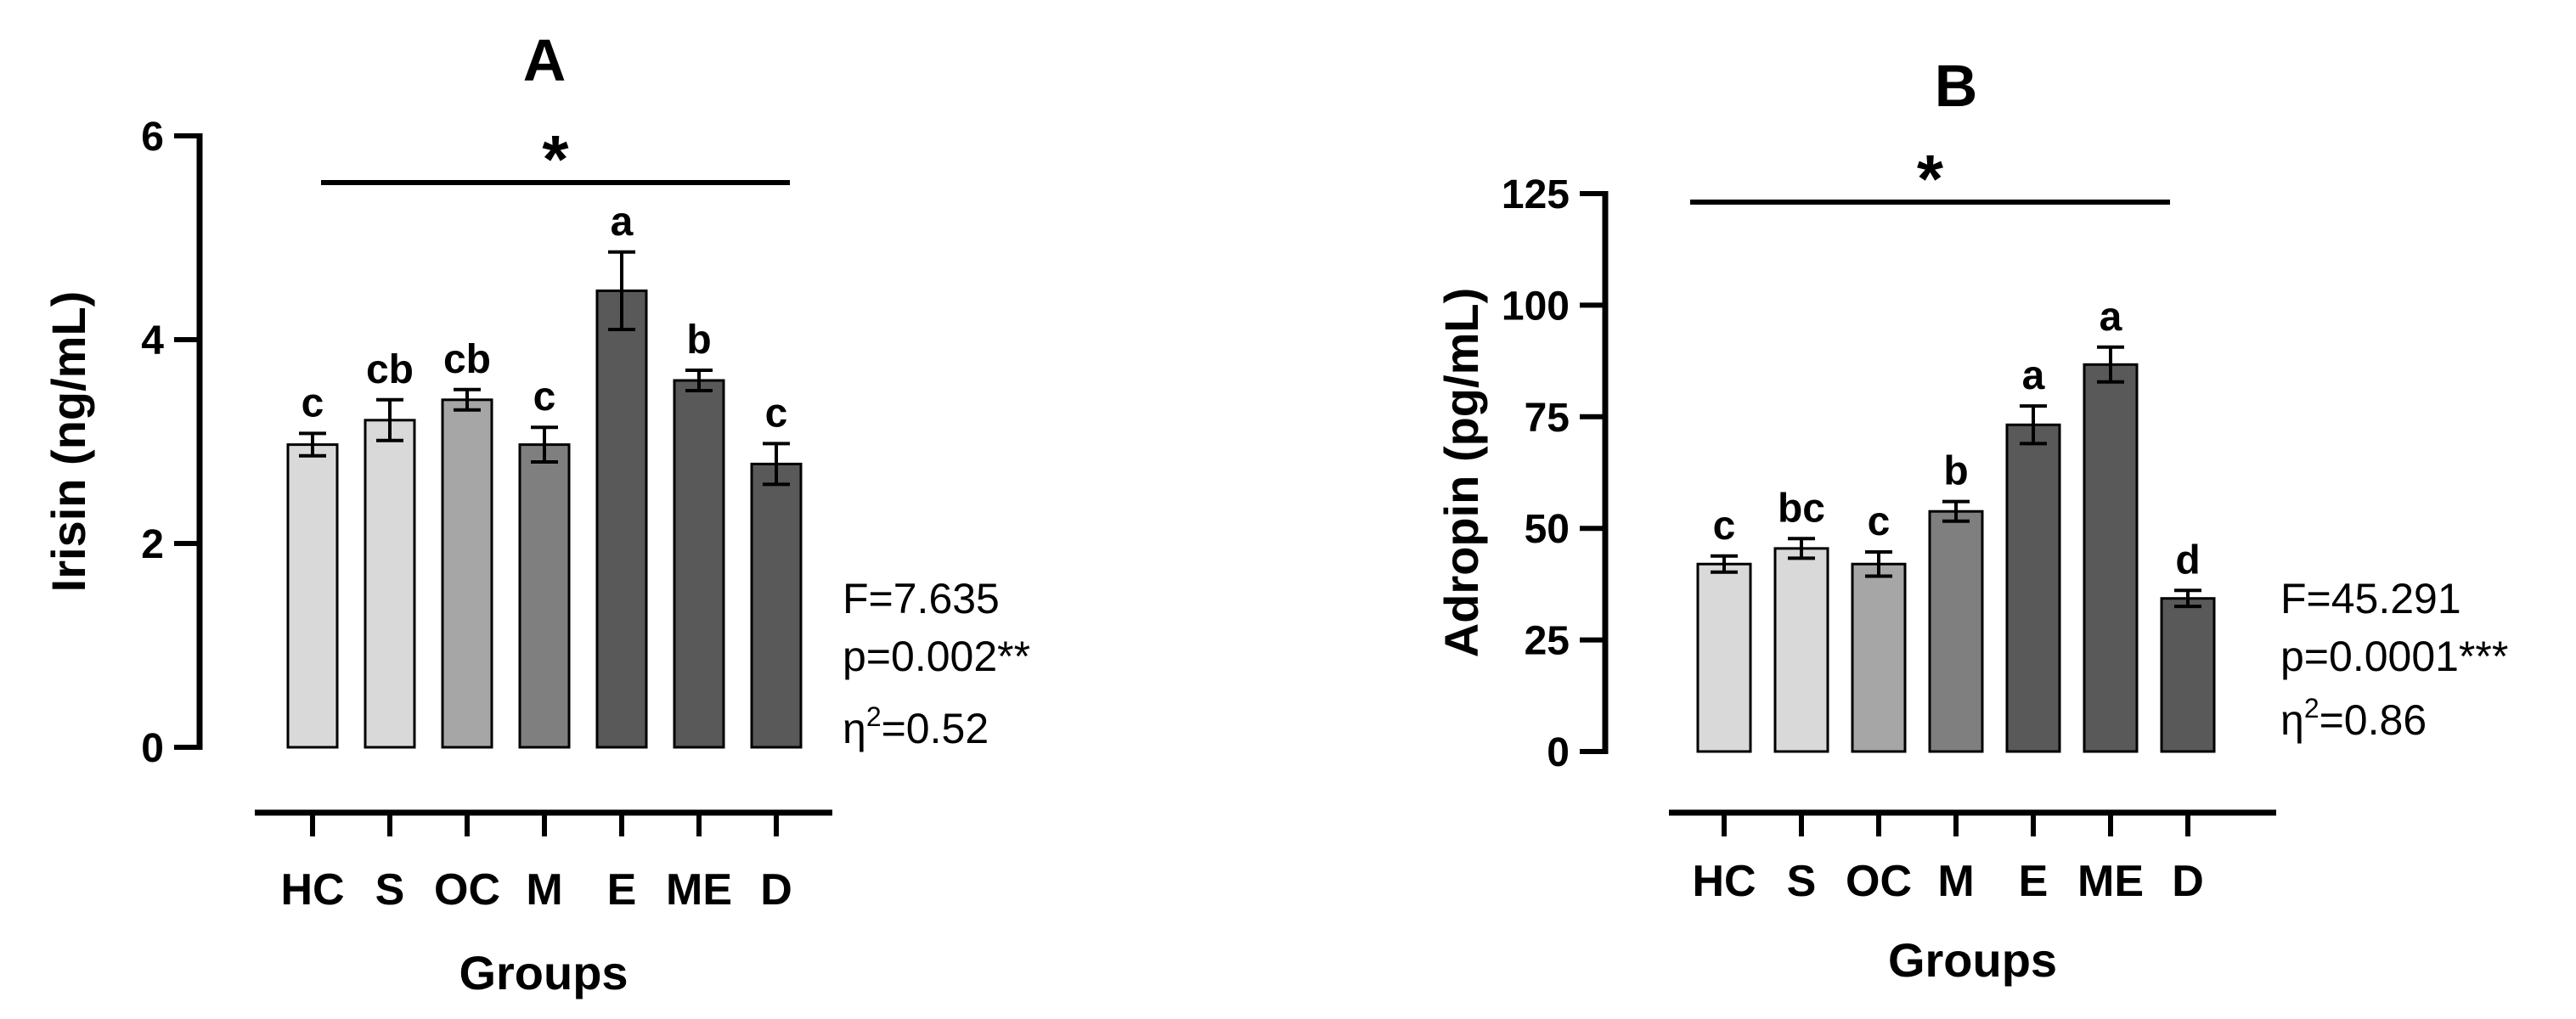 The image size is (2576, 1019). What do you see at coordinates (1536, 306) in the screenshot?
I see `y-tick-label: 100` at bounding box center [1536, 306].